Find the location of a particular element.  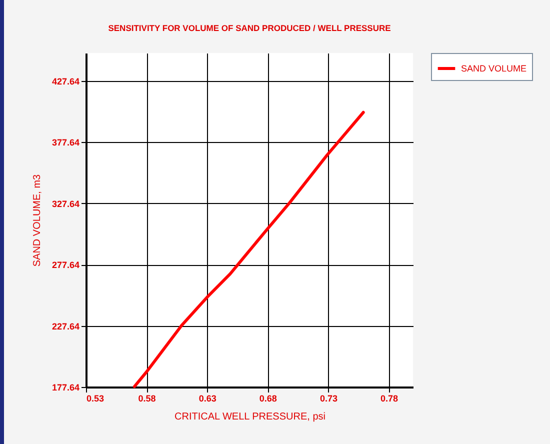

y-tick-label: 177.64 is located at coordinates (66, 387).